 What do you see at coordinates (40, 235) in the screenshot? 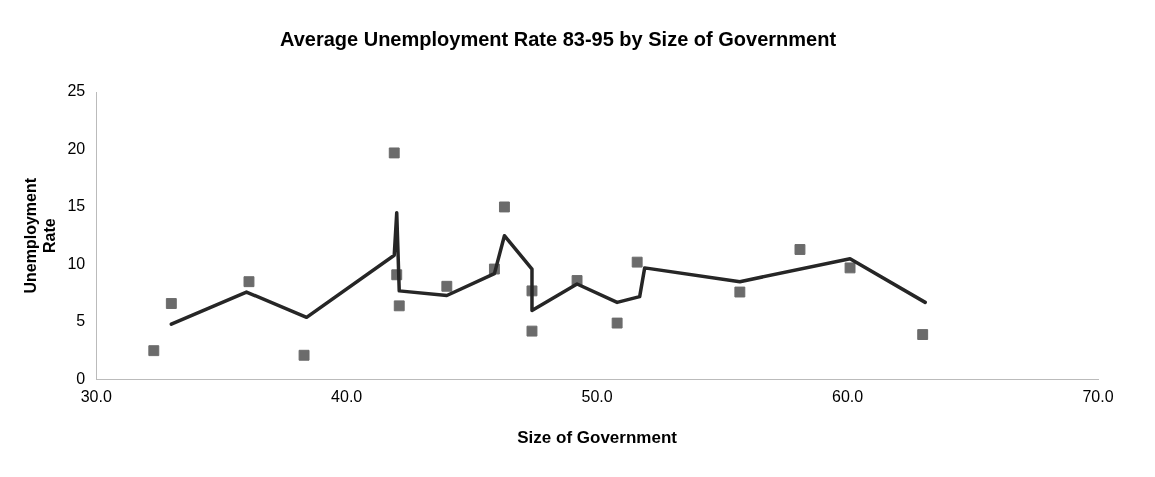
I see `y-axis-title: Unemployment Rate` at bounding box center [40, 235].